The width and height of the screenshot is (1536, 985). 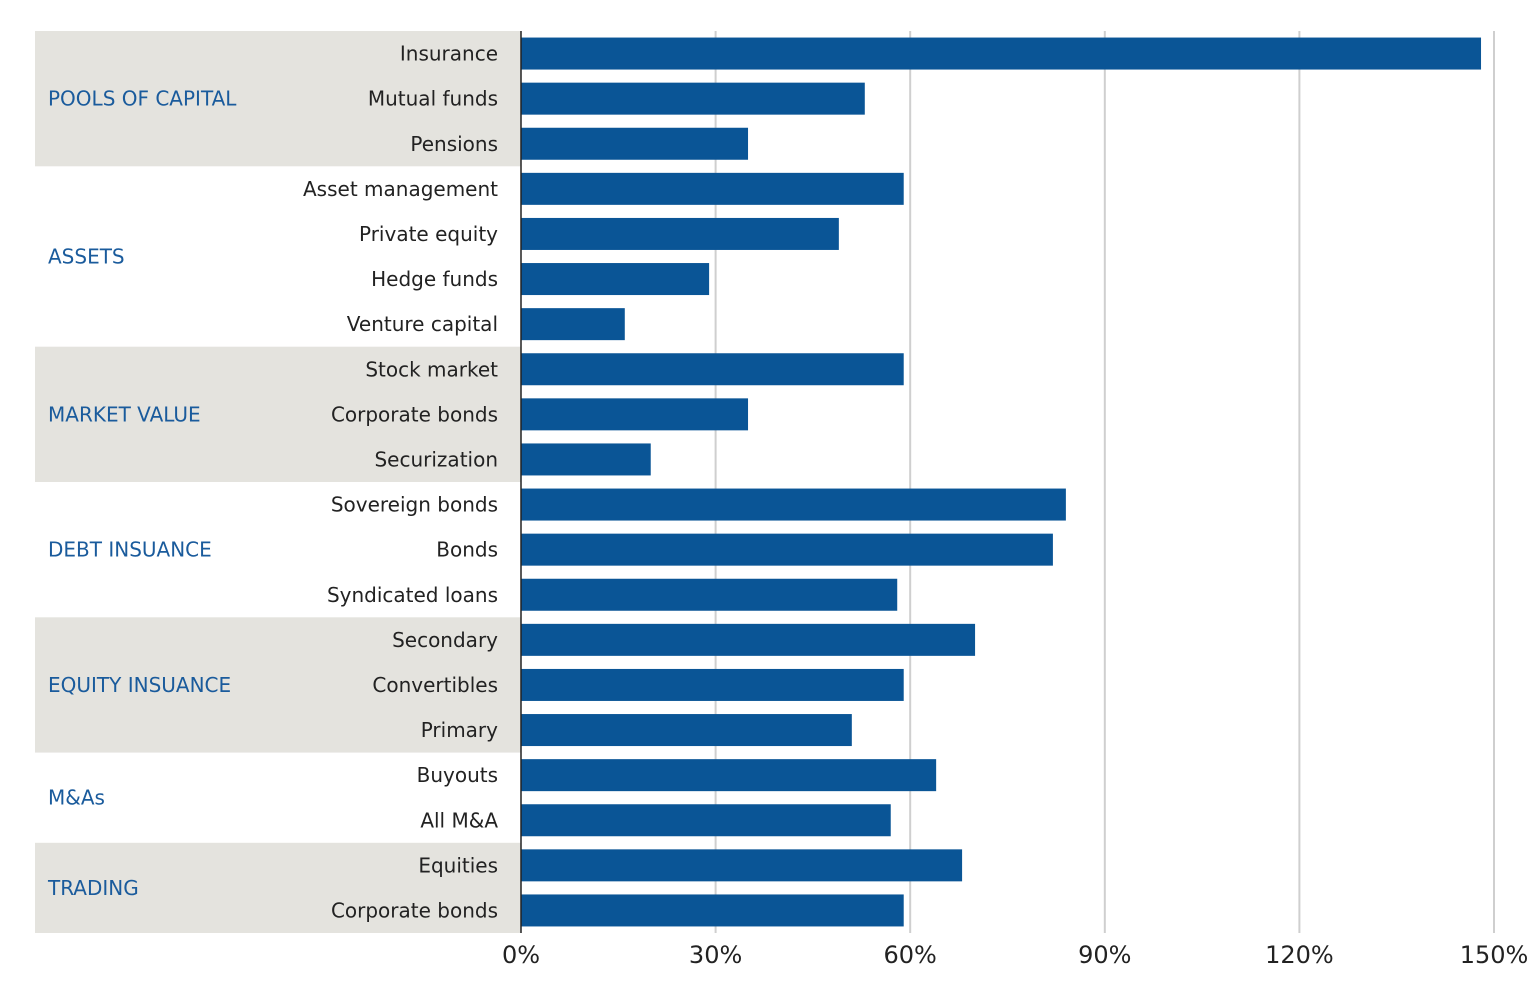 I want to click on category-label: Securization, so click(x=436, y=459).